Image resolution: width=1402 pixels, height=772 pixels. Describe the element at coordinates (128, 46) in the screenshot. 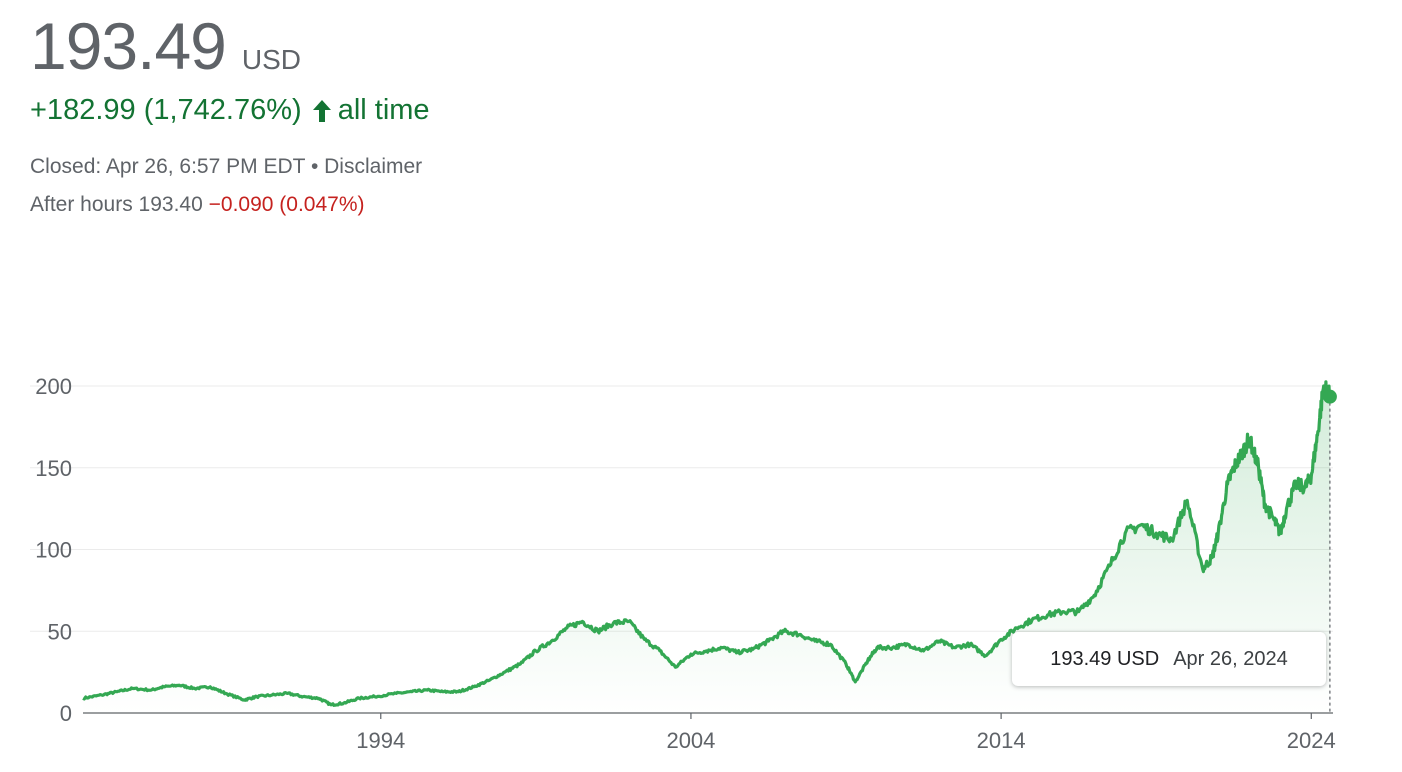

I see `current-price: 193.49` at that location.